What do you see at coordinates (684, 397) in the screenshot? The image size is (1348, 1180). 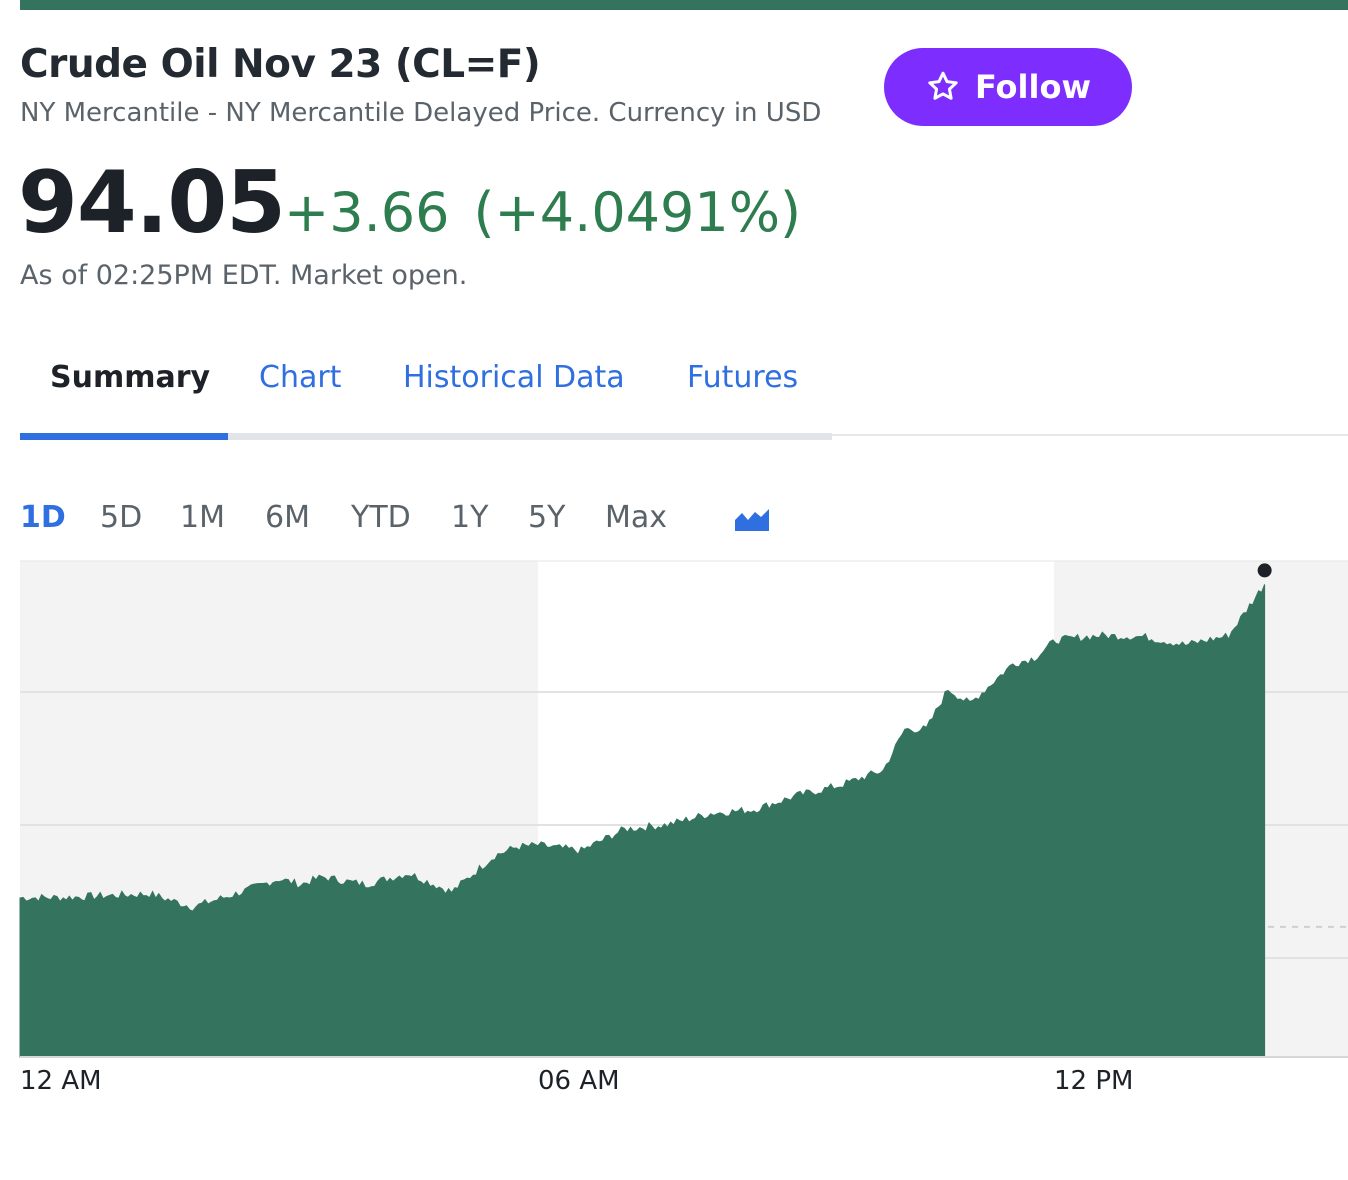 I see `quote-tabs: Summary Chart Historical Data Futures` at bounding box center [684, 397].